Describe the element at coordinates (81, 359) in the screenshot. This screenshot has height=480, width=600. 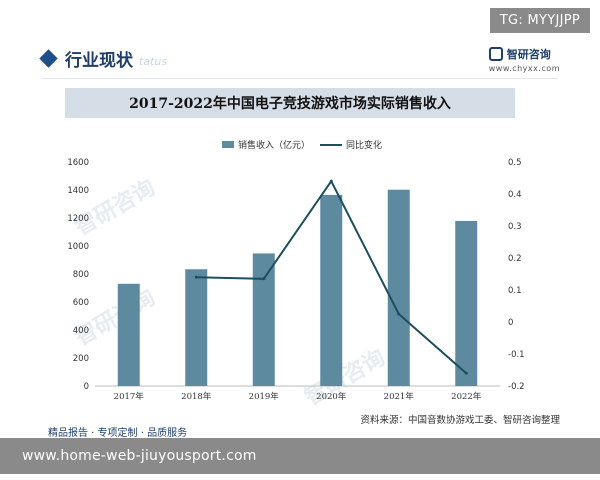
I see `y-tick-label: 200` at that location.